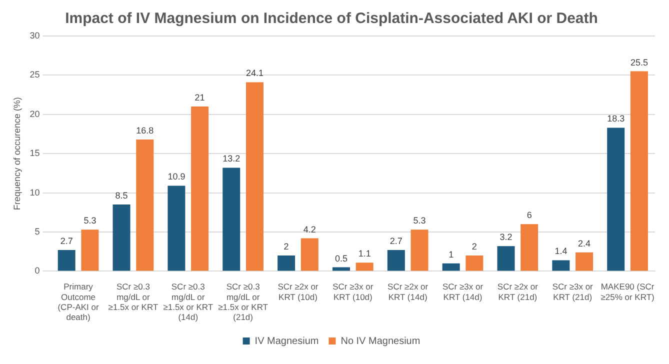 The width and height of the screenshot is (669, 364). I want to click on data-label: 1.4, so click(561, 251).